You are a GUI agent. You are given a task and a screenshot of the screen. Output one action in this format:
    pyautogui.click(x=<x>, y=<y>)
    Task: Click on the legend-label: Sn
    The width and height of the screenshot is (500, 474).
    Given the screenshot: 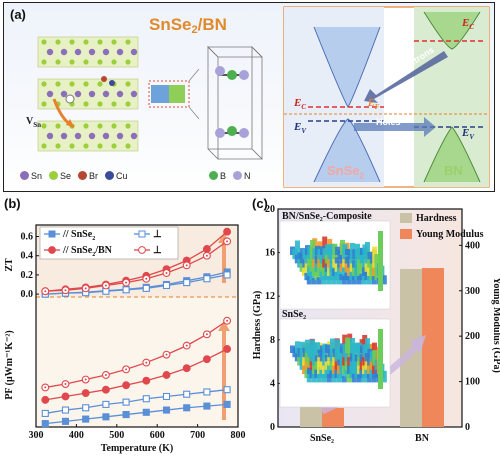 What is the action you would take?
    pyautogui.click(x=37, y=176)
    